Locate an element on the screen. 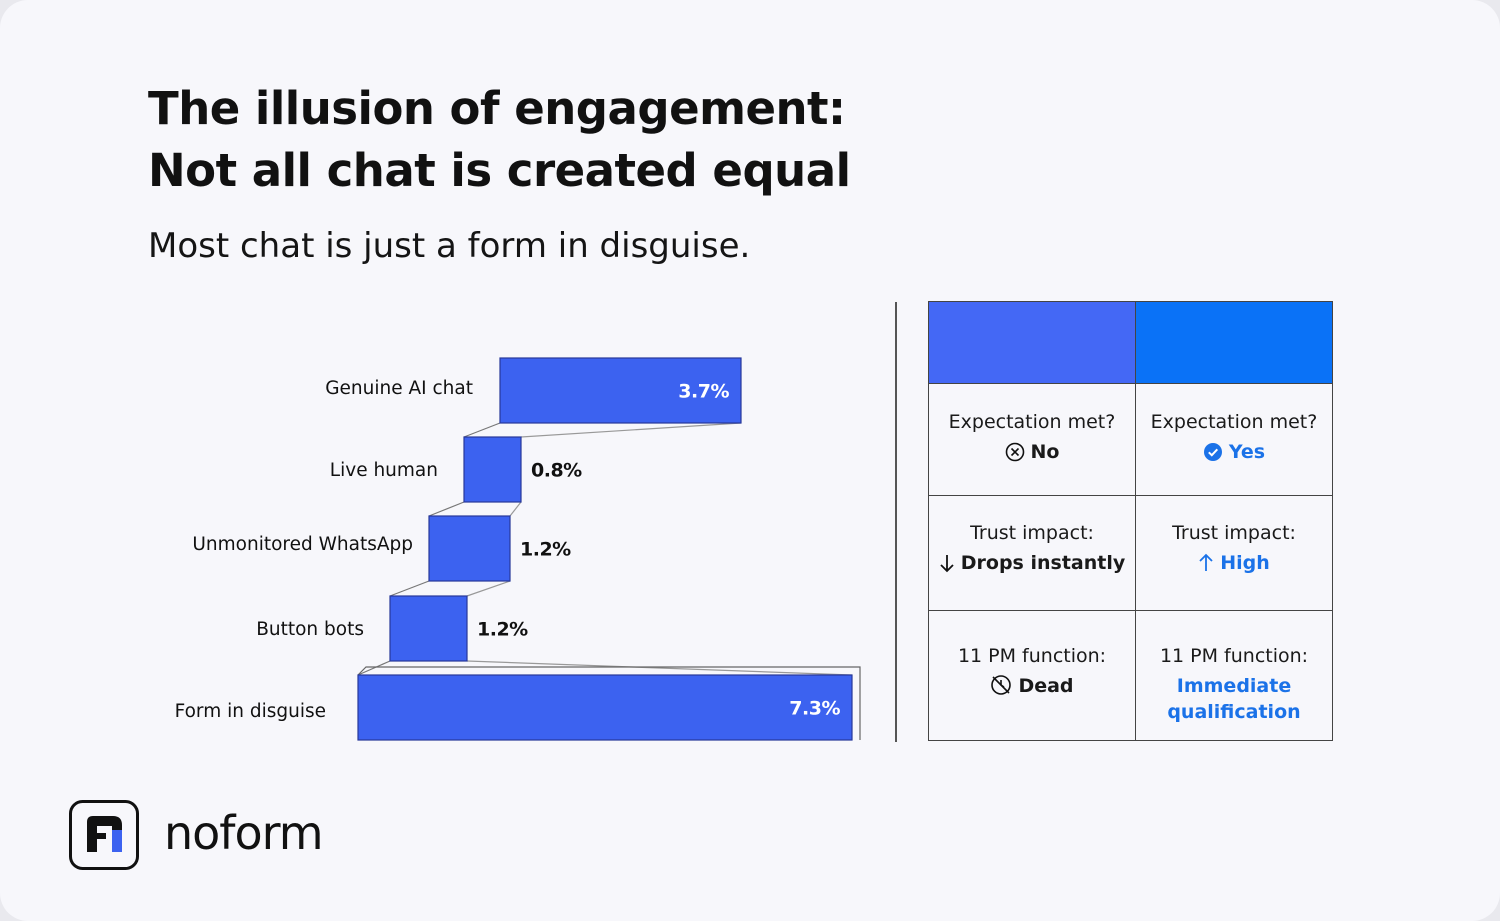  header-block-right is located at coordinates (1234, 343).